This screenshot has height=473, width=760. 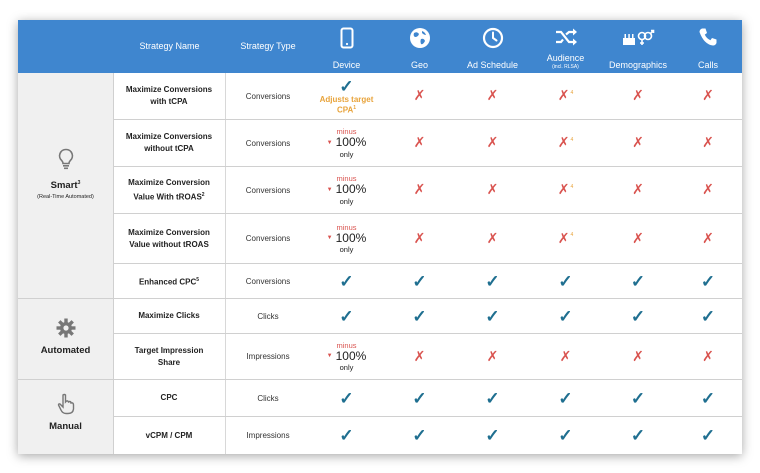 I want to click on strategy-name-cell: Maximize Conversion Value With tROAS2, so click(x=169, y=190).